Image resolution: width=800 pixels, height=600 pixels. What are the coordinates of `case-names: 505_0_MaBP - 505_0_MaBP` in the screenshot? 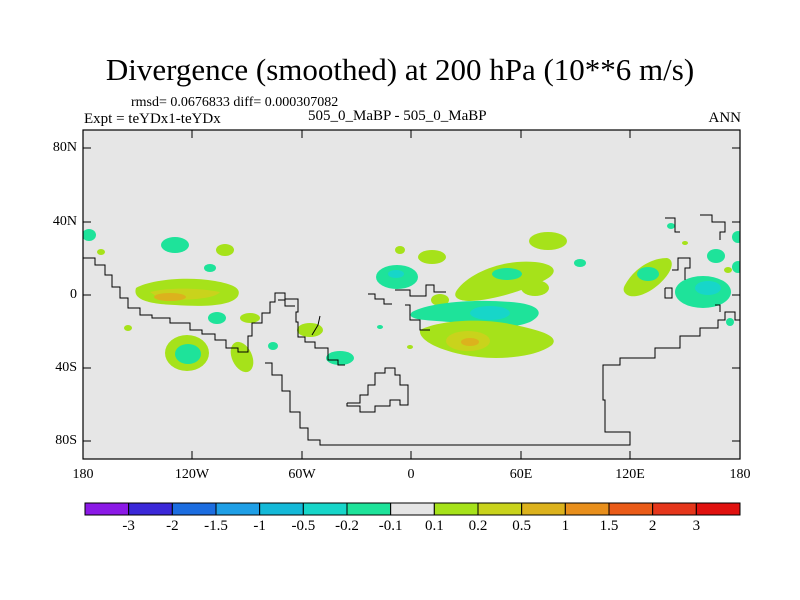 It's located at (397, 116).